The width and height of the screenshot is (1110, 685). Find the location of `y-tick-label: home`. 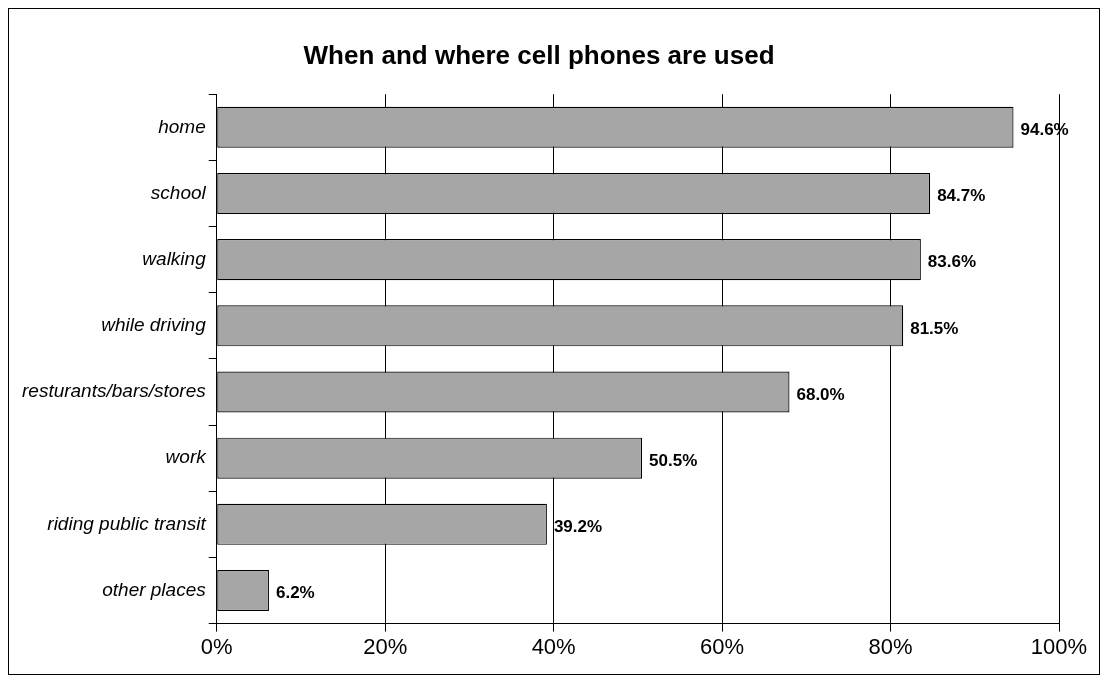

y-tick-label: home is located at coordinates (182, 126).